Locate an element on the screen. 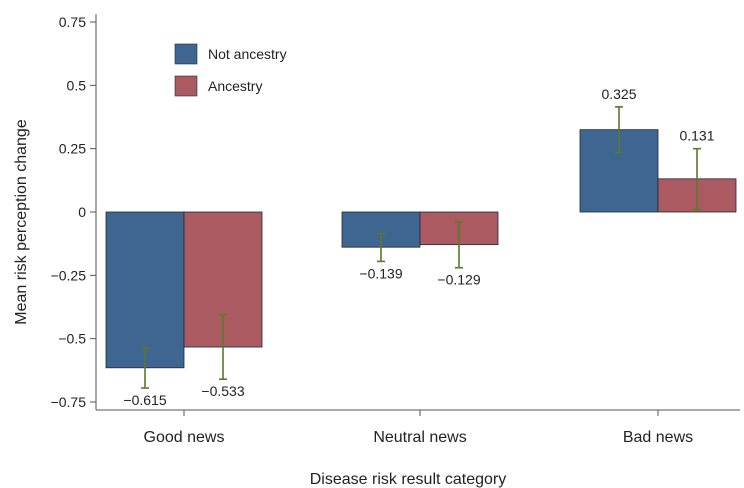 This screenshot has height=488, width=744. x-tick-label: Bad news is located at coordinates (658, 437).